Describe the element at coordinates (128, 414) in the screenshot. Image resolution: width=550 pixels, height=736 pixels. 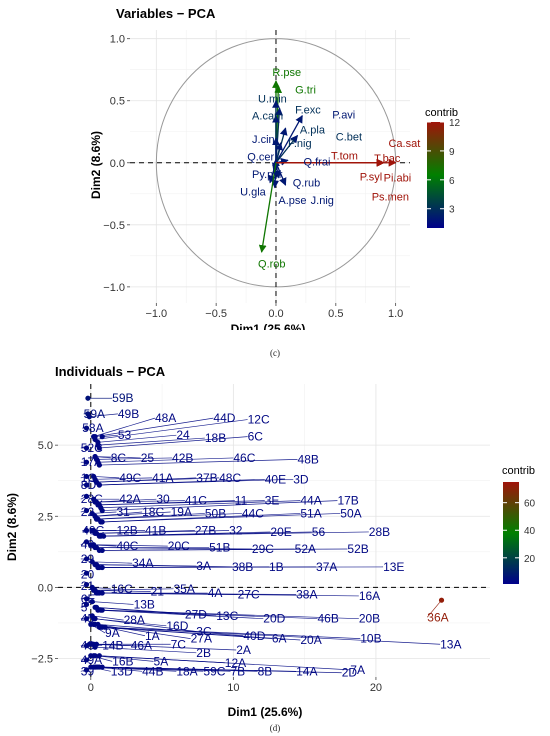
I see `point-label: 49B` at that location.